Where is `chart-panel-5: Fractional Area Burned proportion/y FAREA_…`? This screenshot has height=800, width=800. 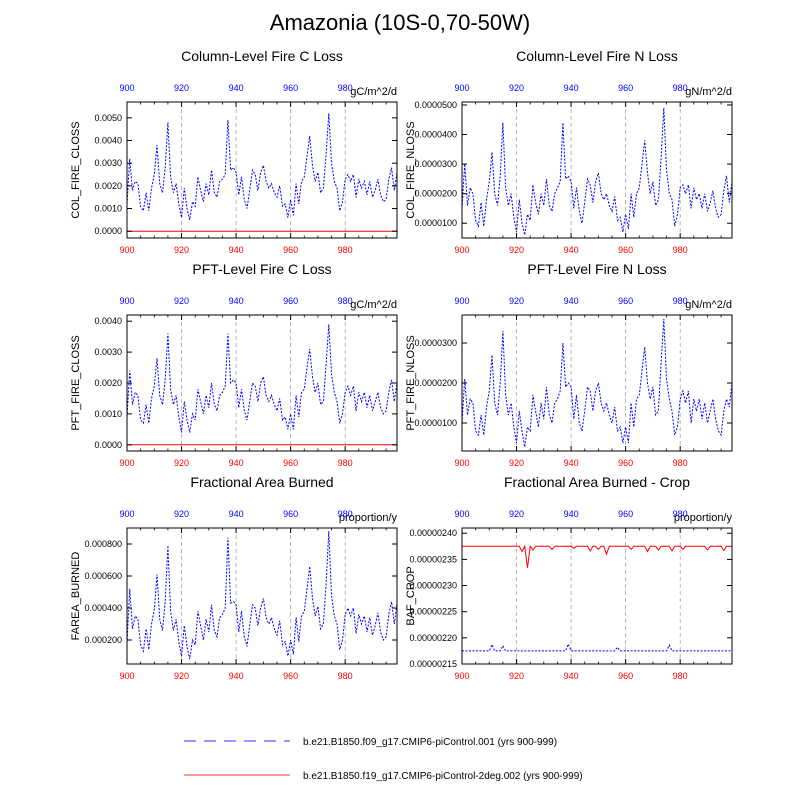
chart-panel-5: Fractional Area Burned proportion/y FAREA_… is located at coordinates (234, 577).